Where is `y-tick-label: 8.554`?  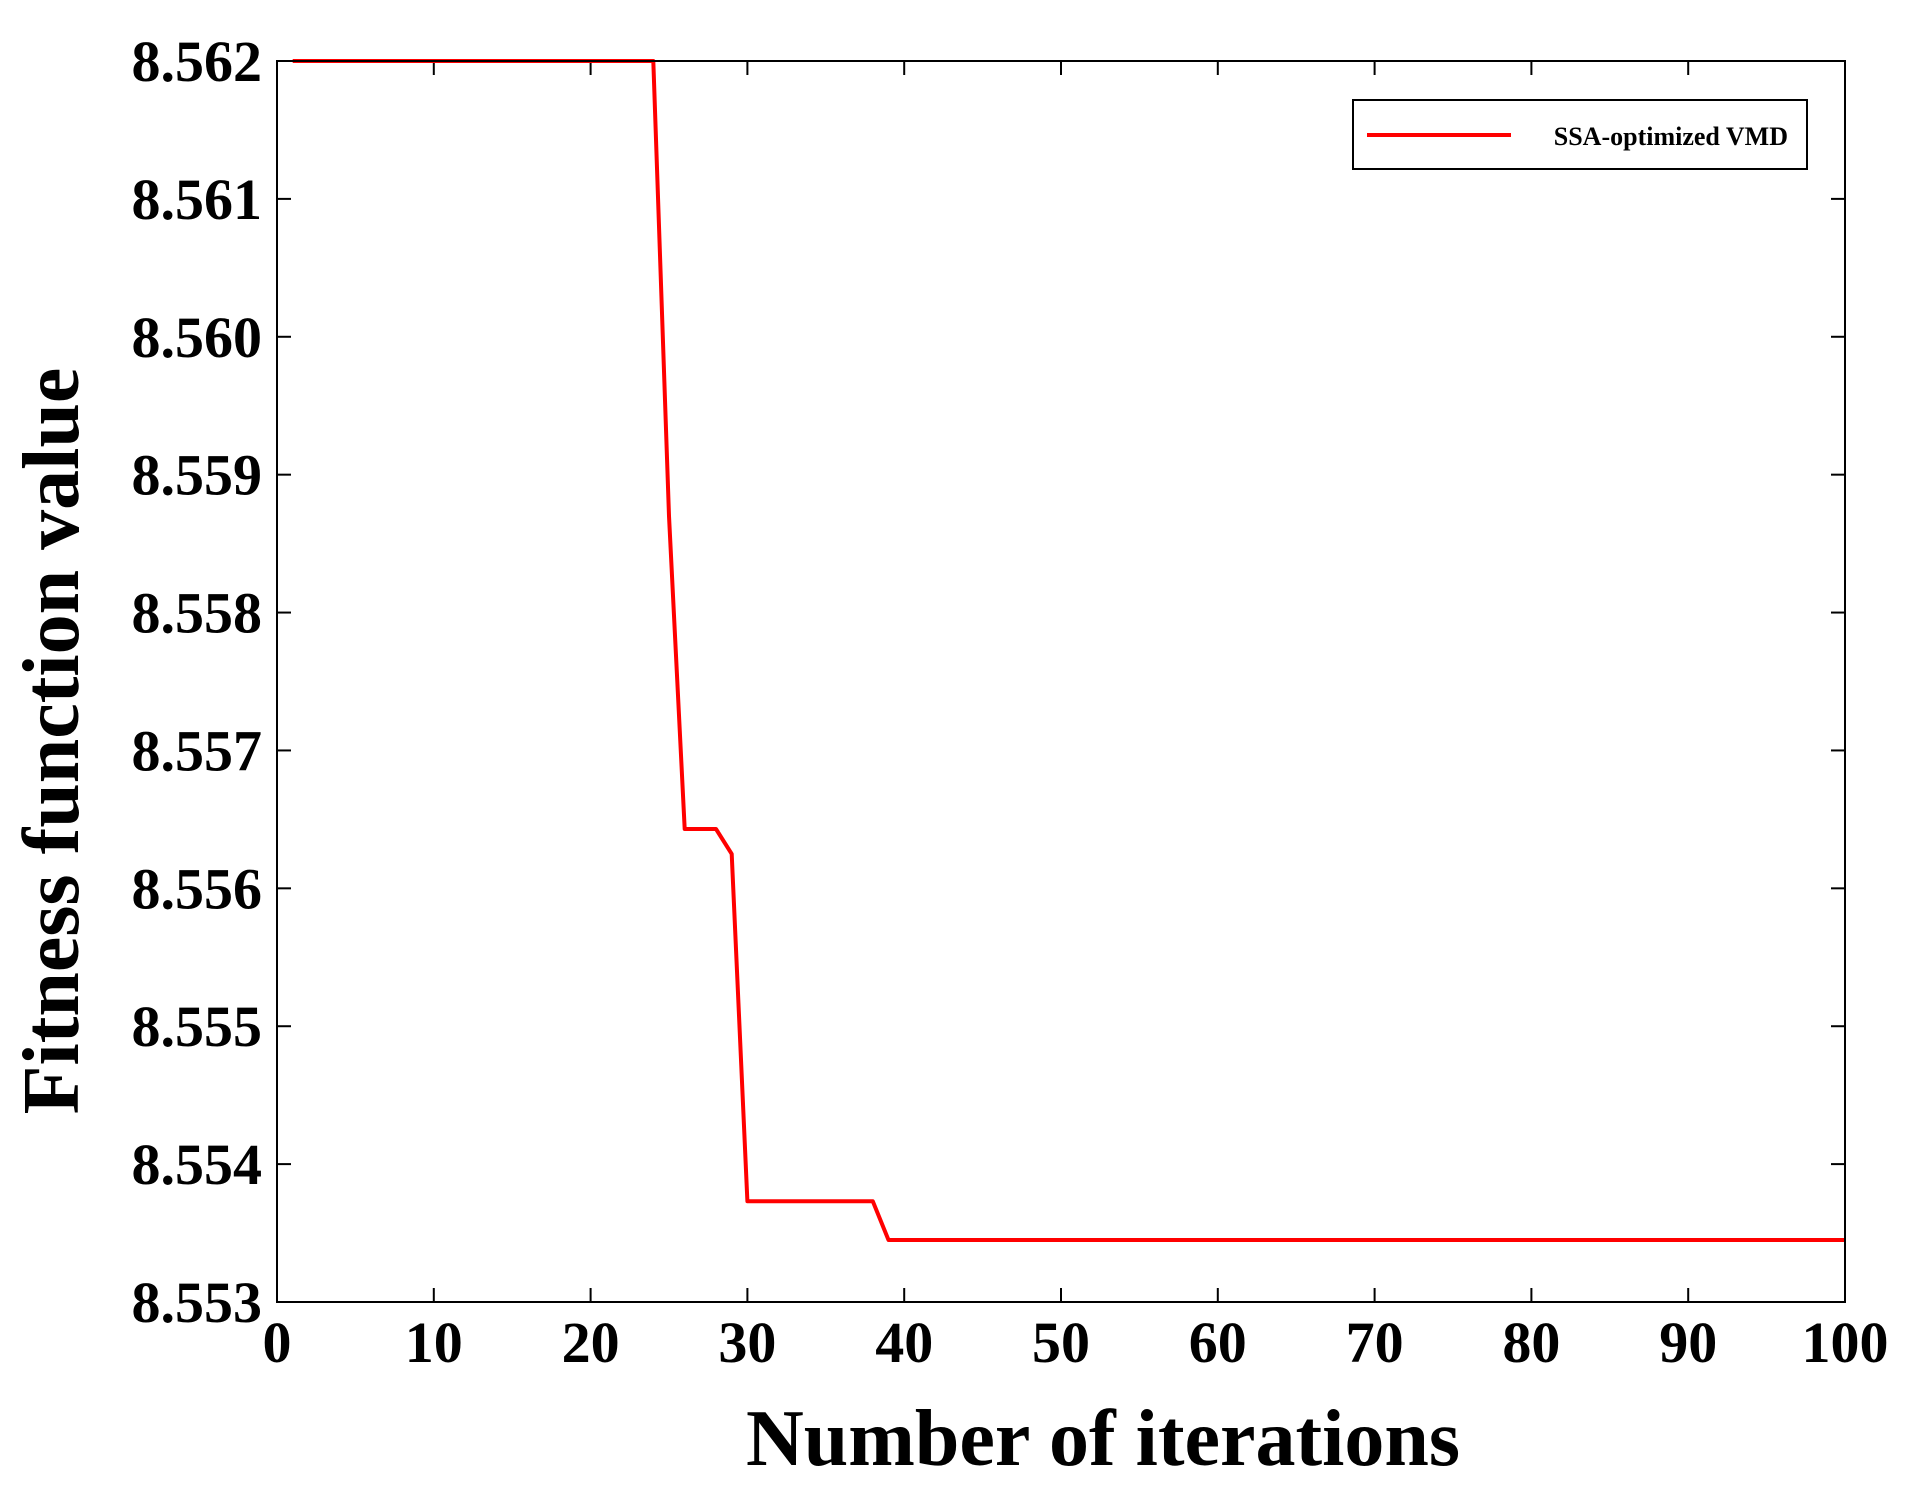
y-tick-label: 8.554 is located at coordinates (197, 1164).